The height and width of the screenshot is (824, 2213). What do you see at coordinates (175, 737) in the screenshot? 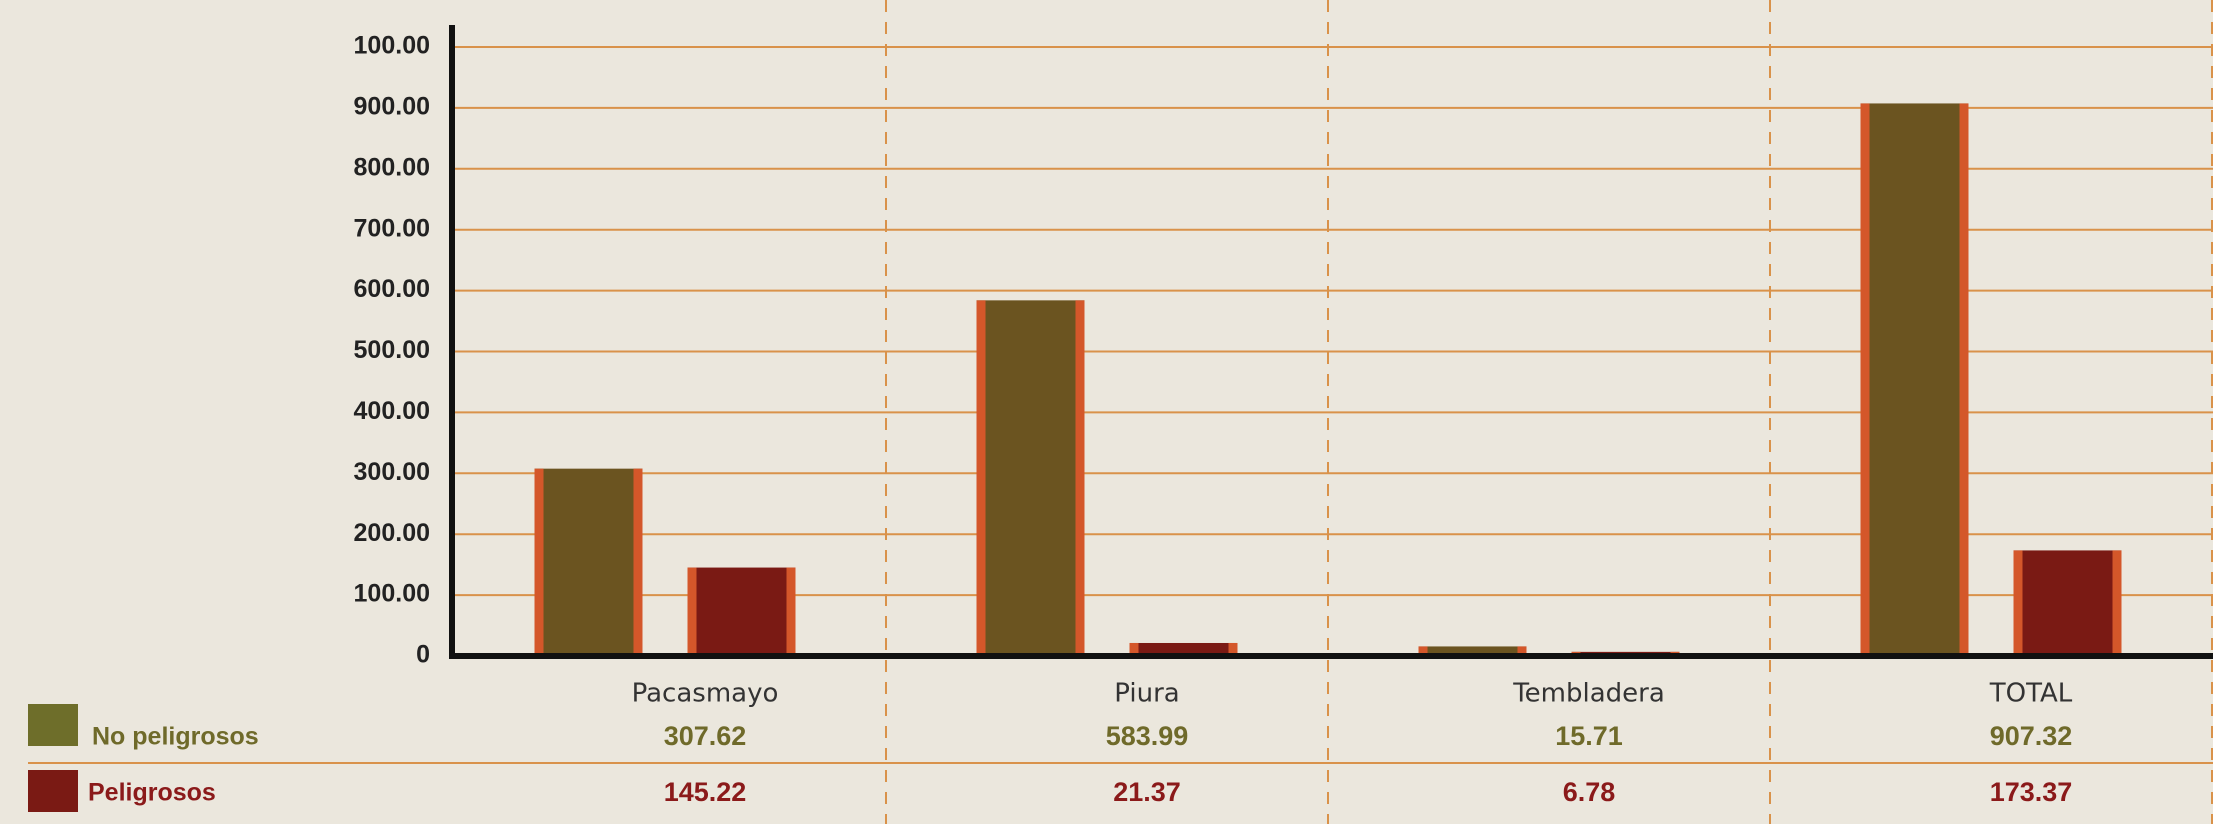
I see `legend-label: No peligrosos` at bounding box center [175, 737].